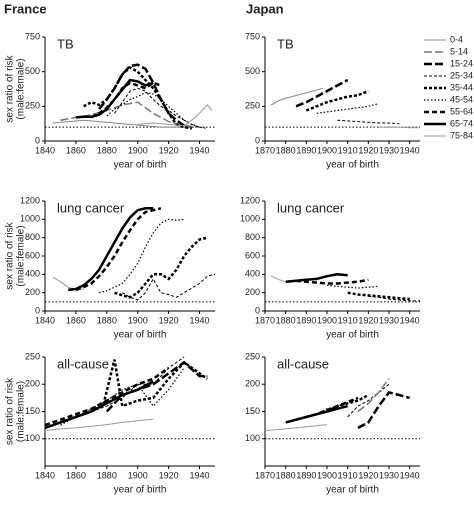  What do you see at coordinates (461, 123) in the screenshot?
I see `legend-label: 65-74` at bounding box center [461, 123].